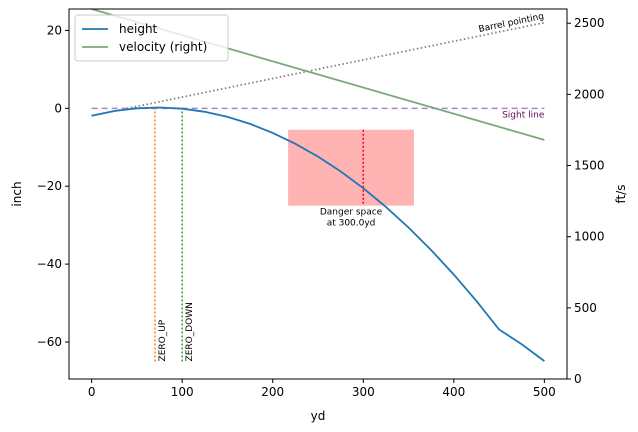 This screenshot has height=432, width=638. What do you see at coordinates (272, 392) in the screenshot?
I see `x-tick-label: 200` at bounding box center [272, 392].